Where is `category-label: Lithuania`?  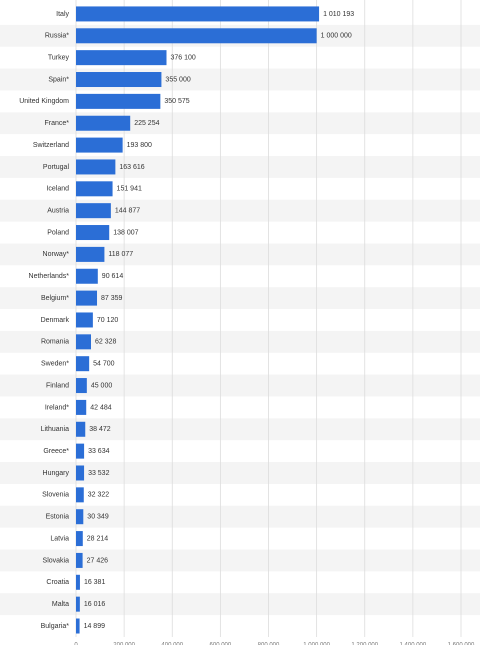 category-label: Lithuania is located at coordinates (55, 429).